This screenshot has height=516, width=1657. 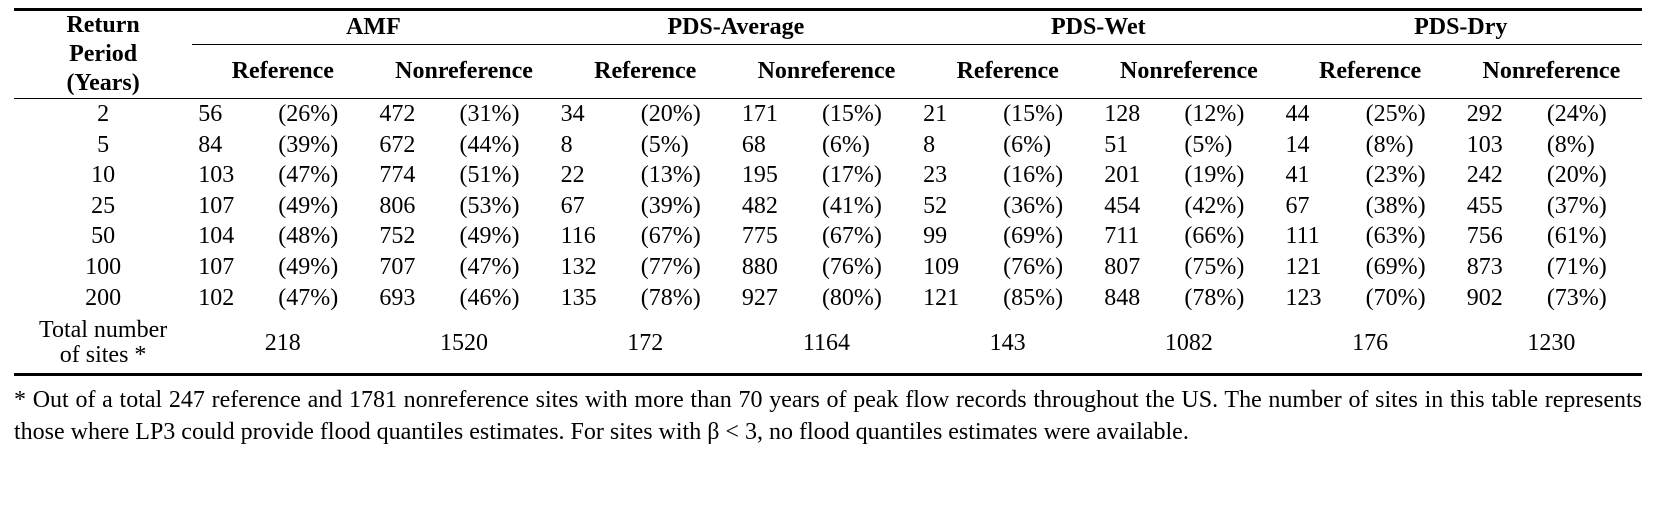 I want to click on site-percent-cell: (66%), so click(x=1214, y=236).